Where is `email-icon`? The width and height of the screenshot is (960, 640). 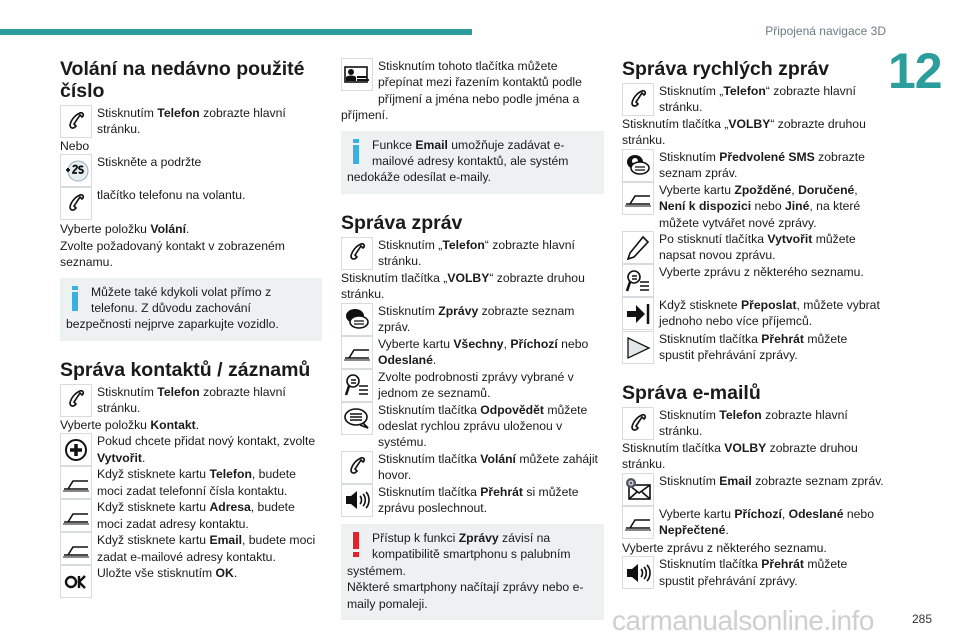
email-icon is located at coordinates (638, 489).